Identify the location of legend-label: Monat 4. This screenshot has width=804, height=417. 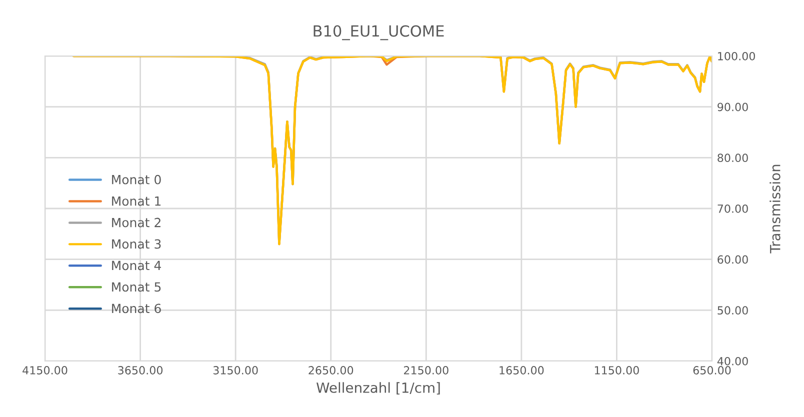
(136, 265).